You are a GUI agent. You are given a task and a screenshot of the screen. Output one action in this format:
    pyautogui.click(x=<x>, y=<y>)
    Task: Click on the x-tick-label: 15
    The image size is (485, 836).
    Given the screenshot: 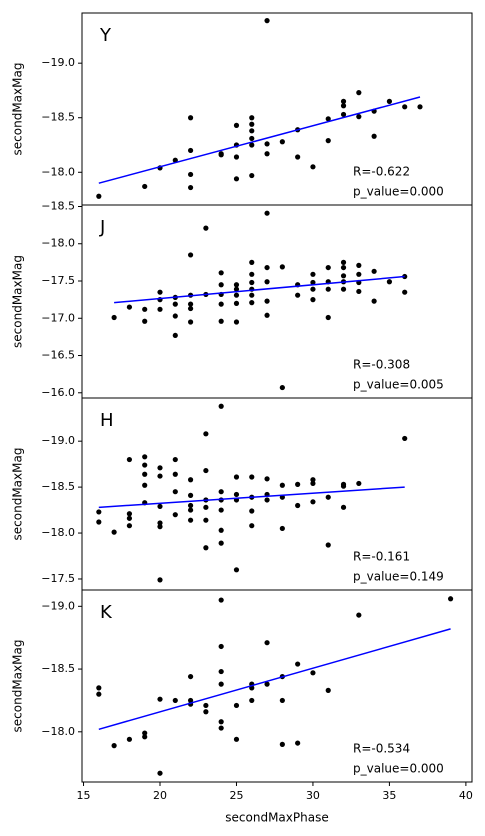 What is the action you would take?
    pyautogui.click(x=84, y=795)
    